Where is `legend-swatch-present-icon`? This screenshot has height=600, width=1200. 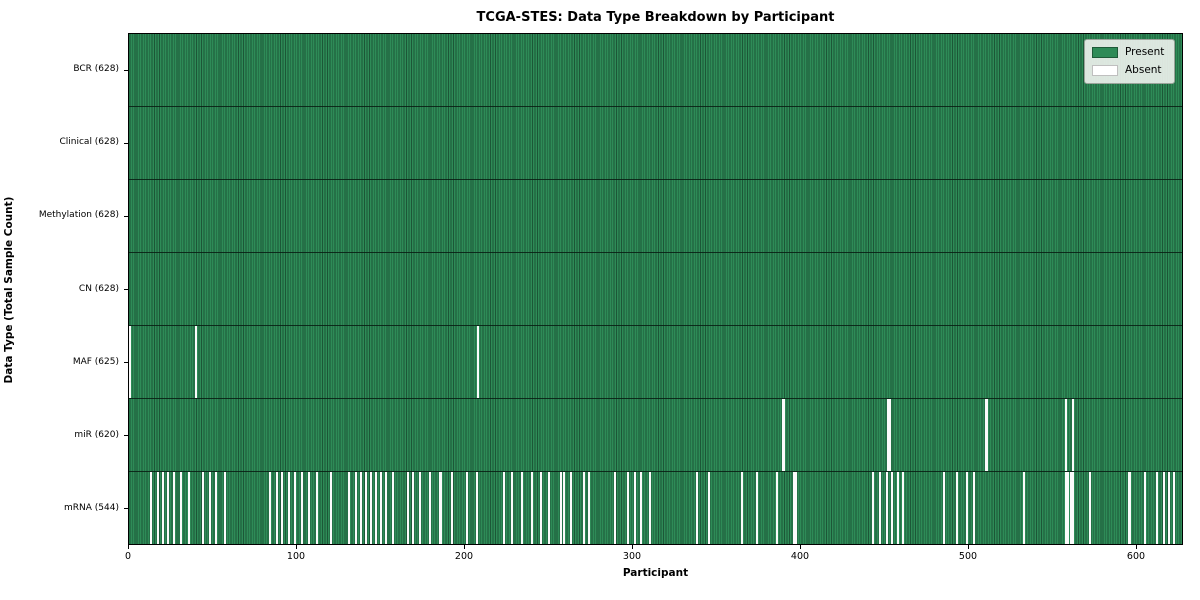 legend-swatch-present-icon is located at coordinates (1105, 52).